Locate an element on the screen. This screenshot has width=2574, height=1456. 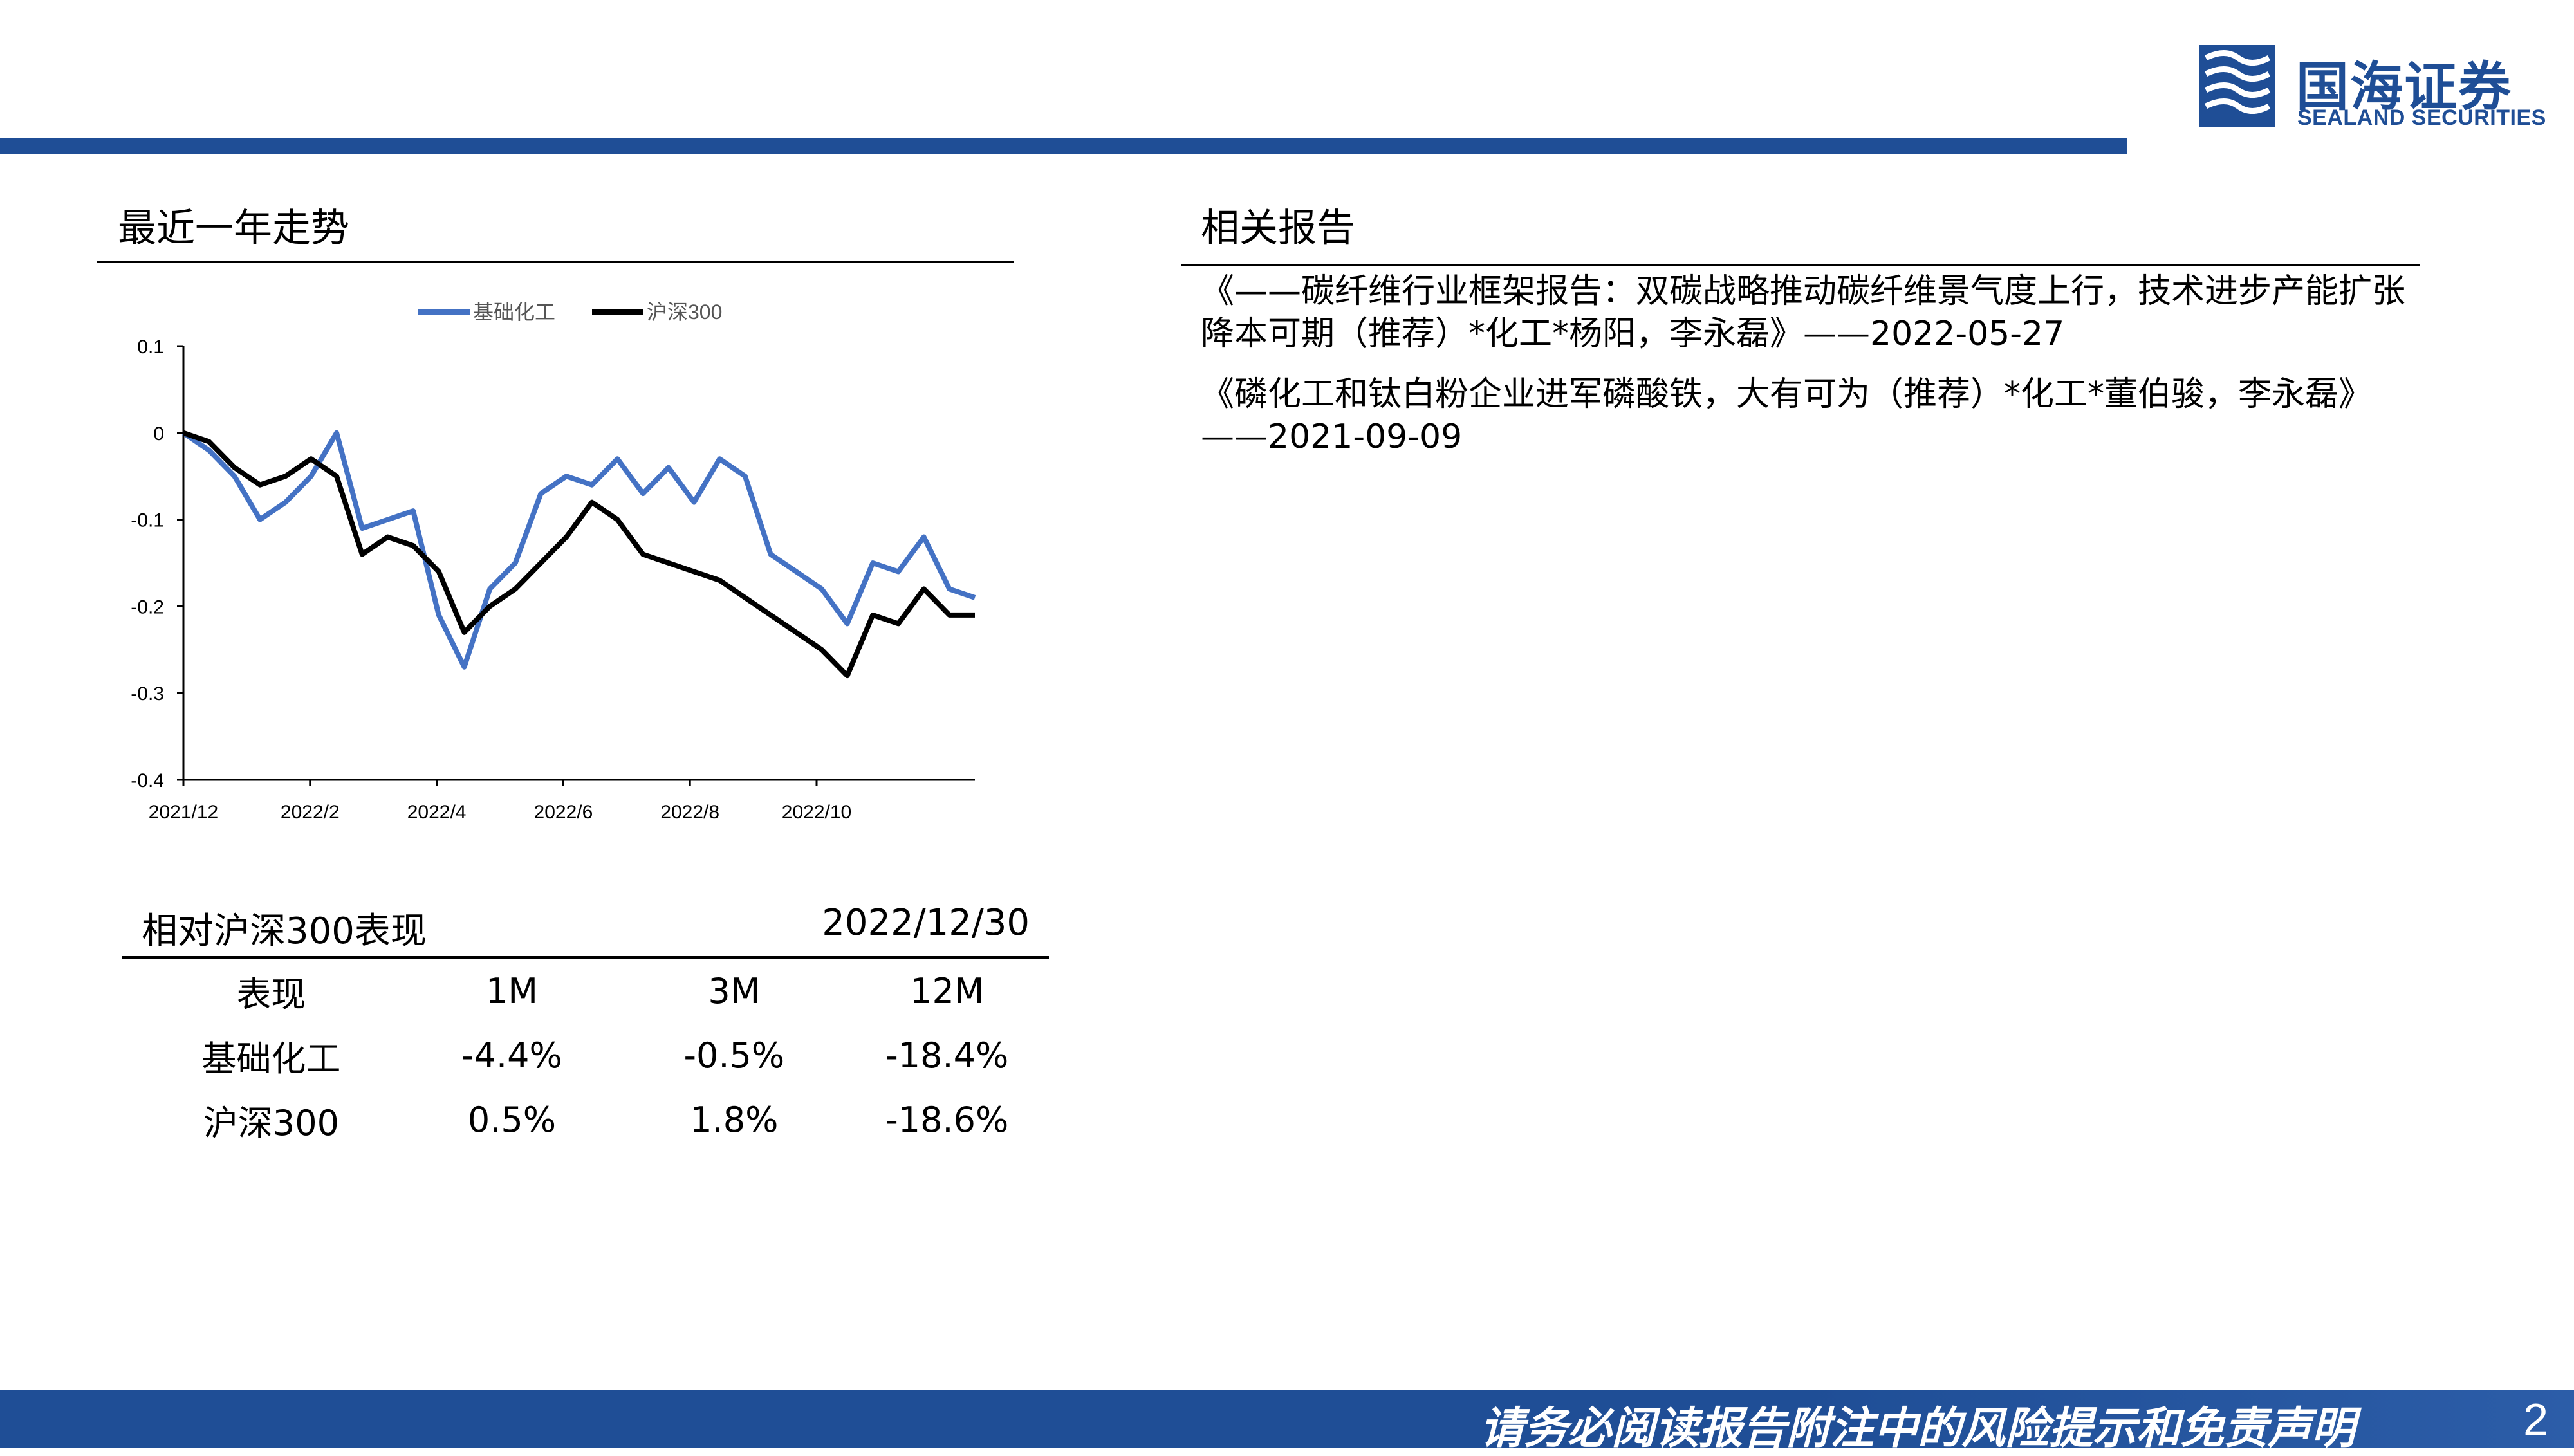
chart-series is located at coordinates (578, 554).